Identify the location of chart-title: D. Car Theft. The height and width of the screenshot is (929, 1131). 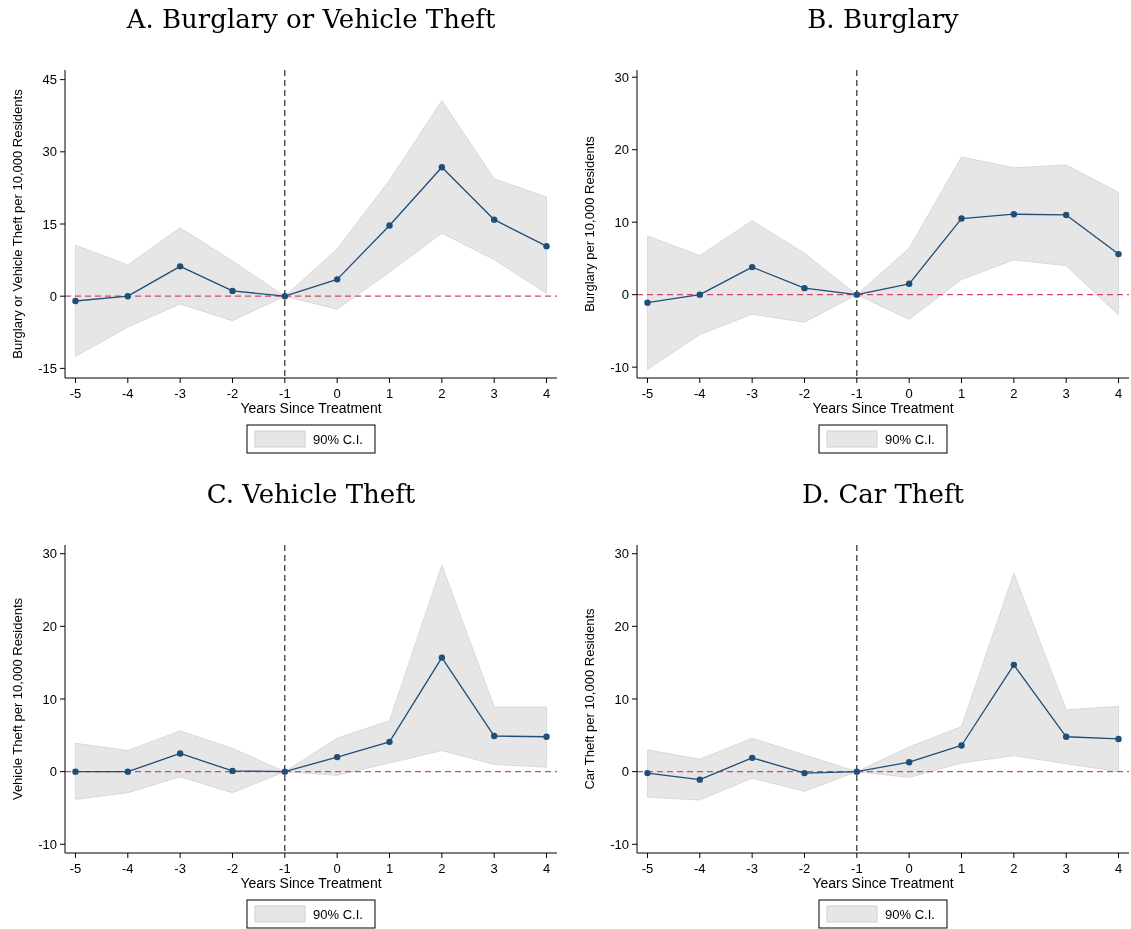
(883, 494).